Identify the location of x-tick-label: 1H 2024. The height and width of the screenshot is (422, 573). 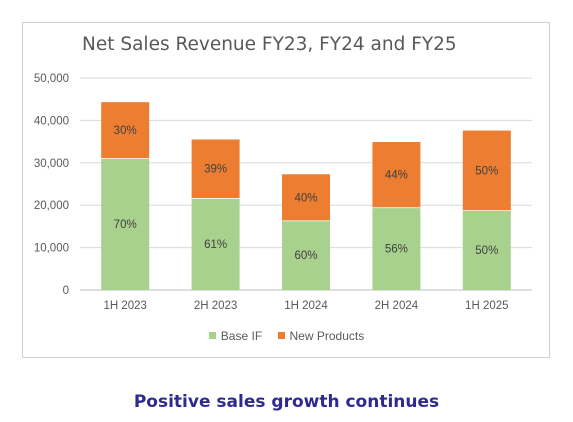
(306, 306).